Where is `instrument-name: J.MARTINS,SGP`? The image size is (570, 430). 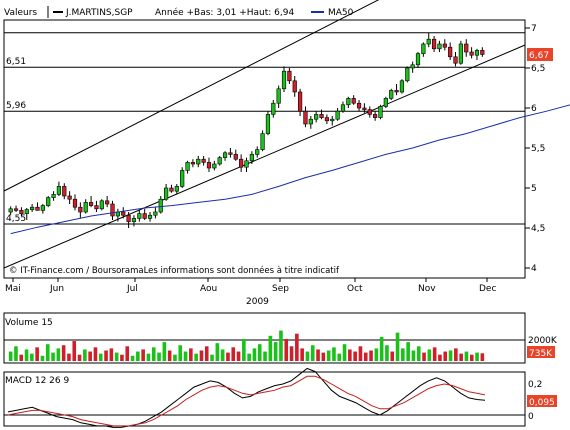 instrument-name: J.MARTINS,SGP is located at coordinates (99, 13).